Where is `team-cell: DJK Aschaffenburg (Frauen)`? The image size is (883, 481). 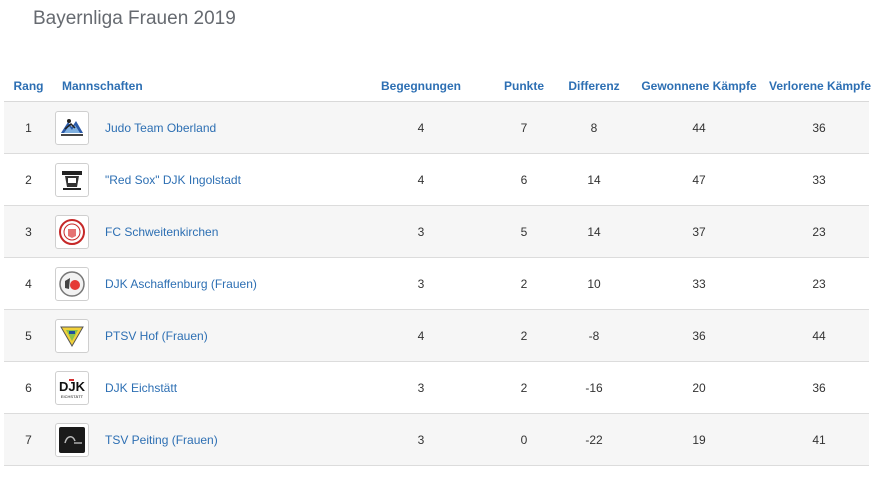
team-cell: DJK Aschaffenburg (Frauen) is located at coordinates (203, 283).